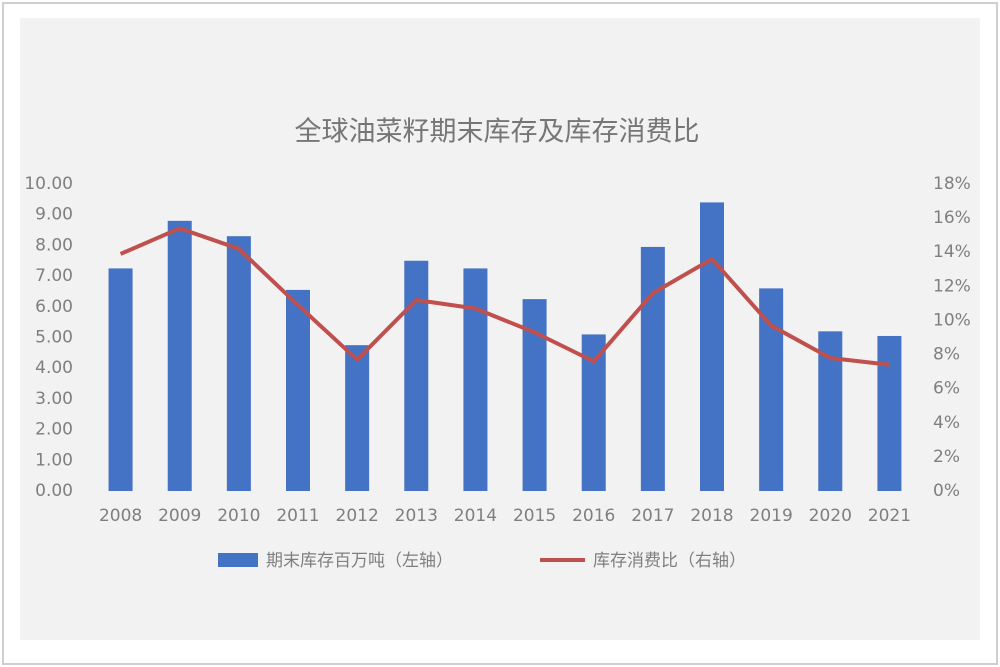  What do you see at coordinates (889, 516) in the screenshot?
I see `x-tick-label: 2021` at bounding box center [889, 516].